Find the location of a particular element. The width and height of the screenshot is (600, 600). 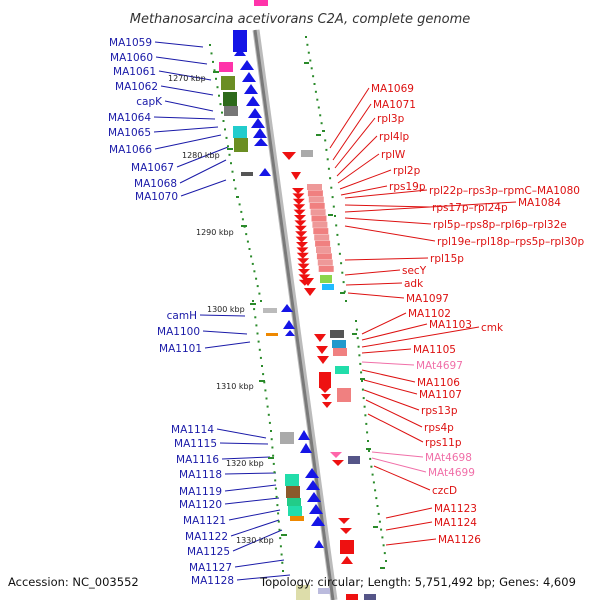

gene-label-right: MA1097 is located at coordinates (427, 299).